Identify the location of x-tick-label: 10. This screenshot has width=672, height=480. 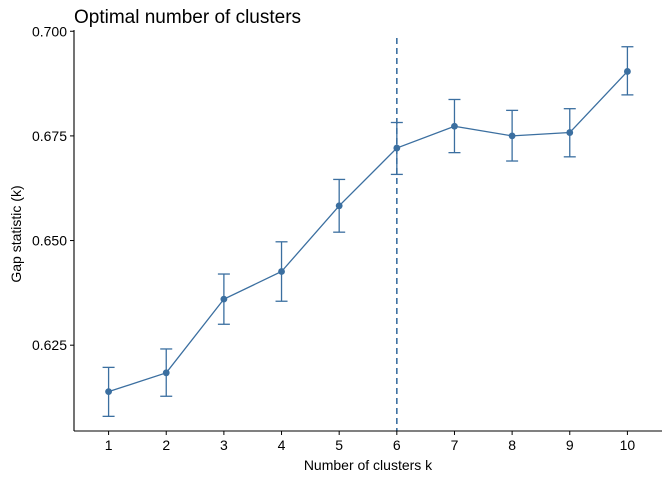
(628, 445).